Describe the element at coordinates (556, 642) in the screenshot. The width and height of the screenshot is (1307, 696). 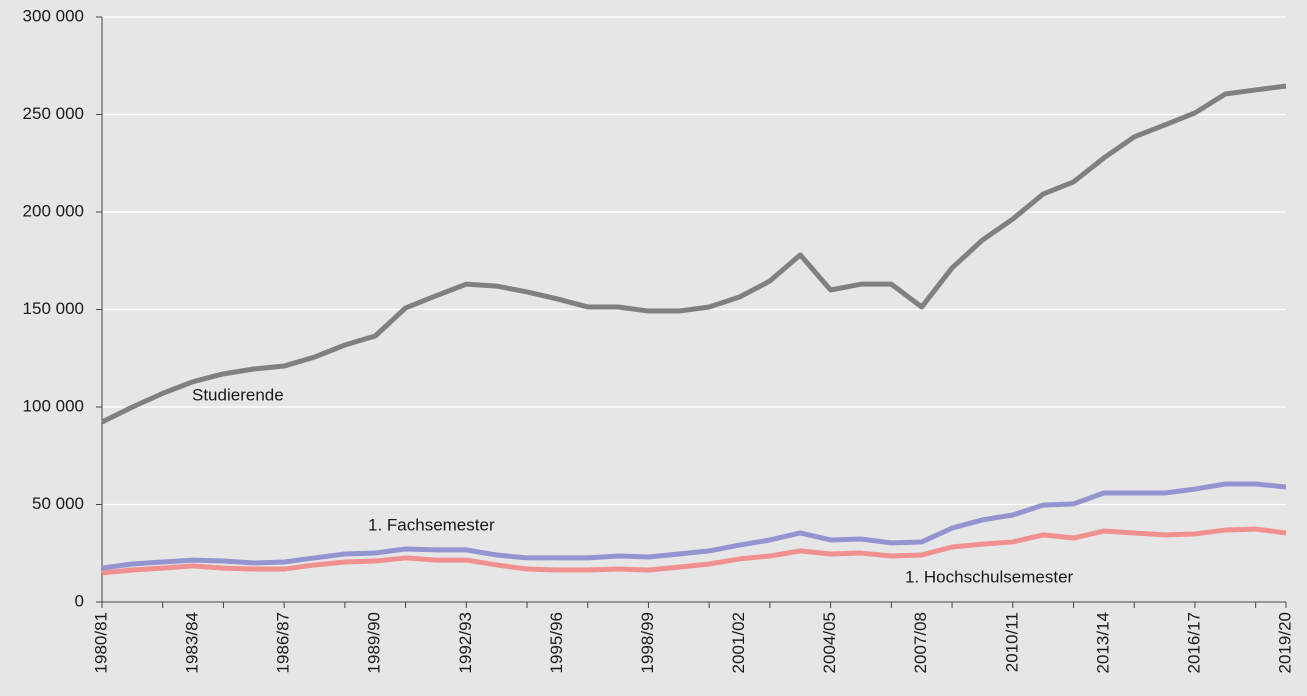
I see `x-tick-label: 1995/96` at that location.